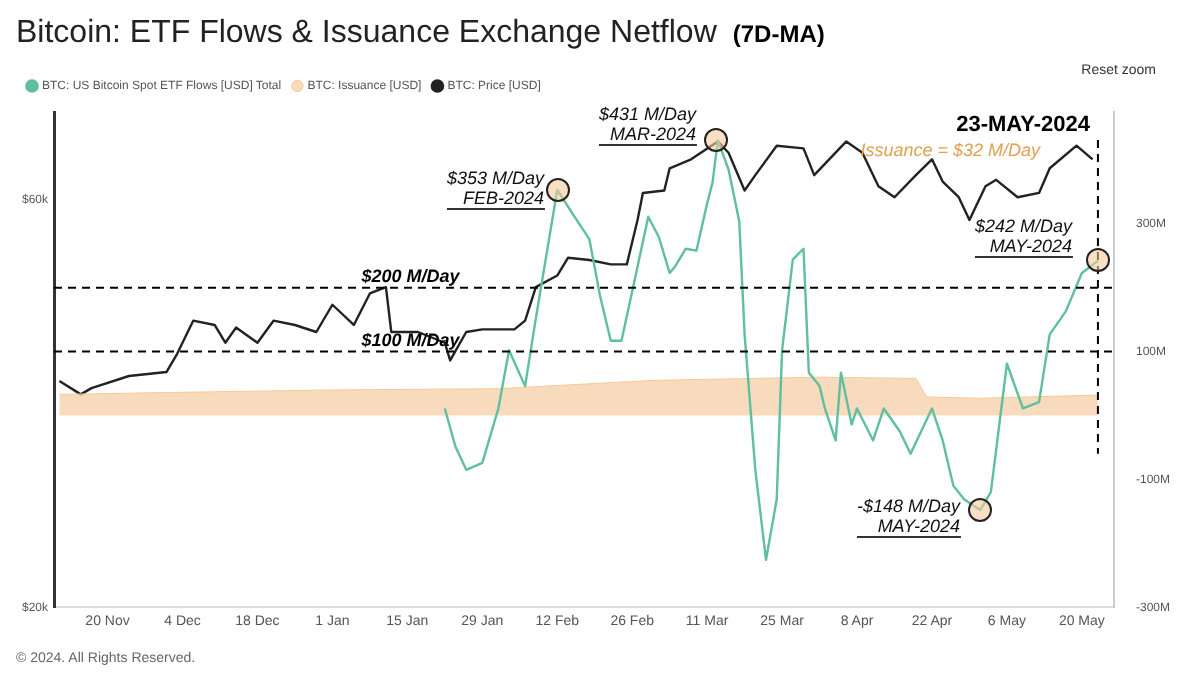  I want to click on chart-subtitle: (7D-MA), so click(778, 34).